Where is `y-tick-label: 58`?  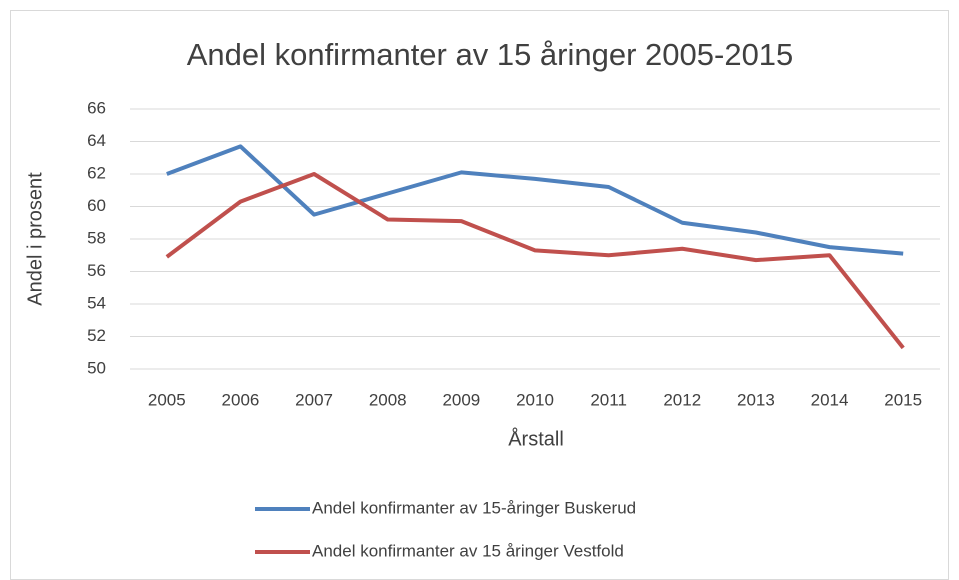 y-tick-label: 58 is located at coordinates (96, 237).